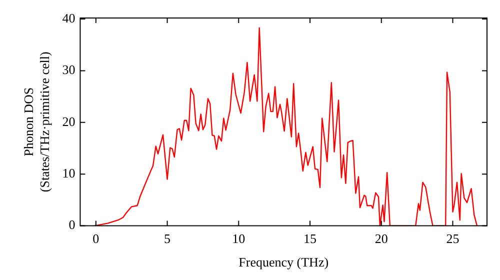  What do you see at coordinates (69, 173) in the screenshot?
I see `y-tick-label: 10` at bounding box center [69, 173].